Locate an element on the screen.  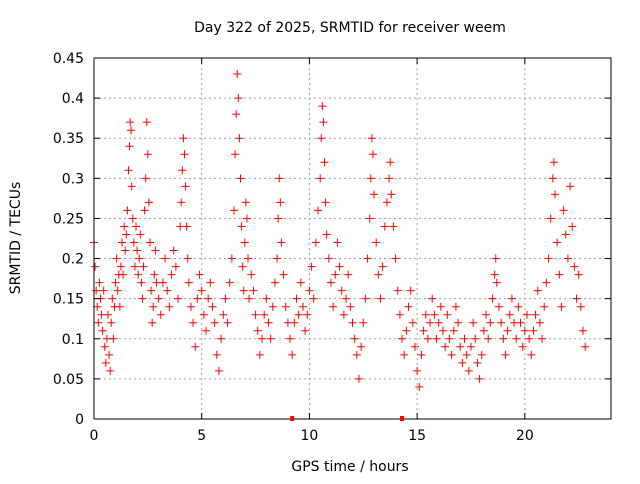
y-tick-label: 0.2 is located at coordinates (73, 260).